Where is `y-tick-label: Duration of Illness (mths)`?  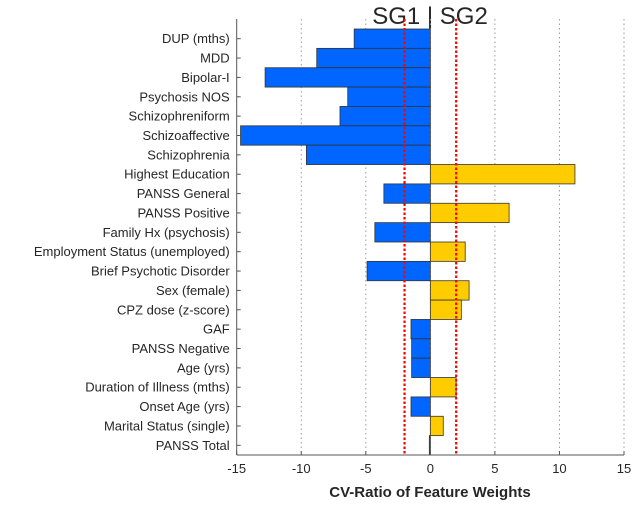
y-tick-label: Duration of Illness (mths) is located at coordinates (157, 387).